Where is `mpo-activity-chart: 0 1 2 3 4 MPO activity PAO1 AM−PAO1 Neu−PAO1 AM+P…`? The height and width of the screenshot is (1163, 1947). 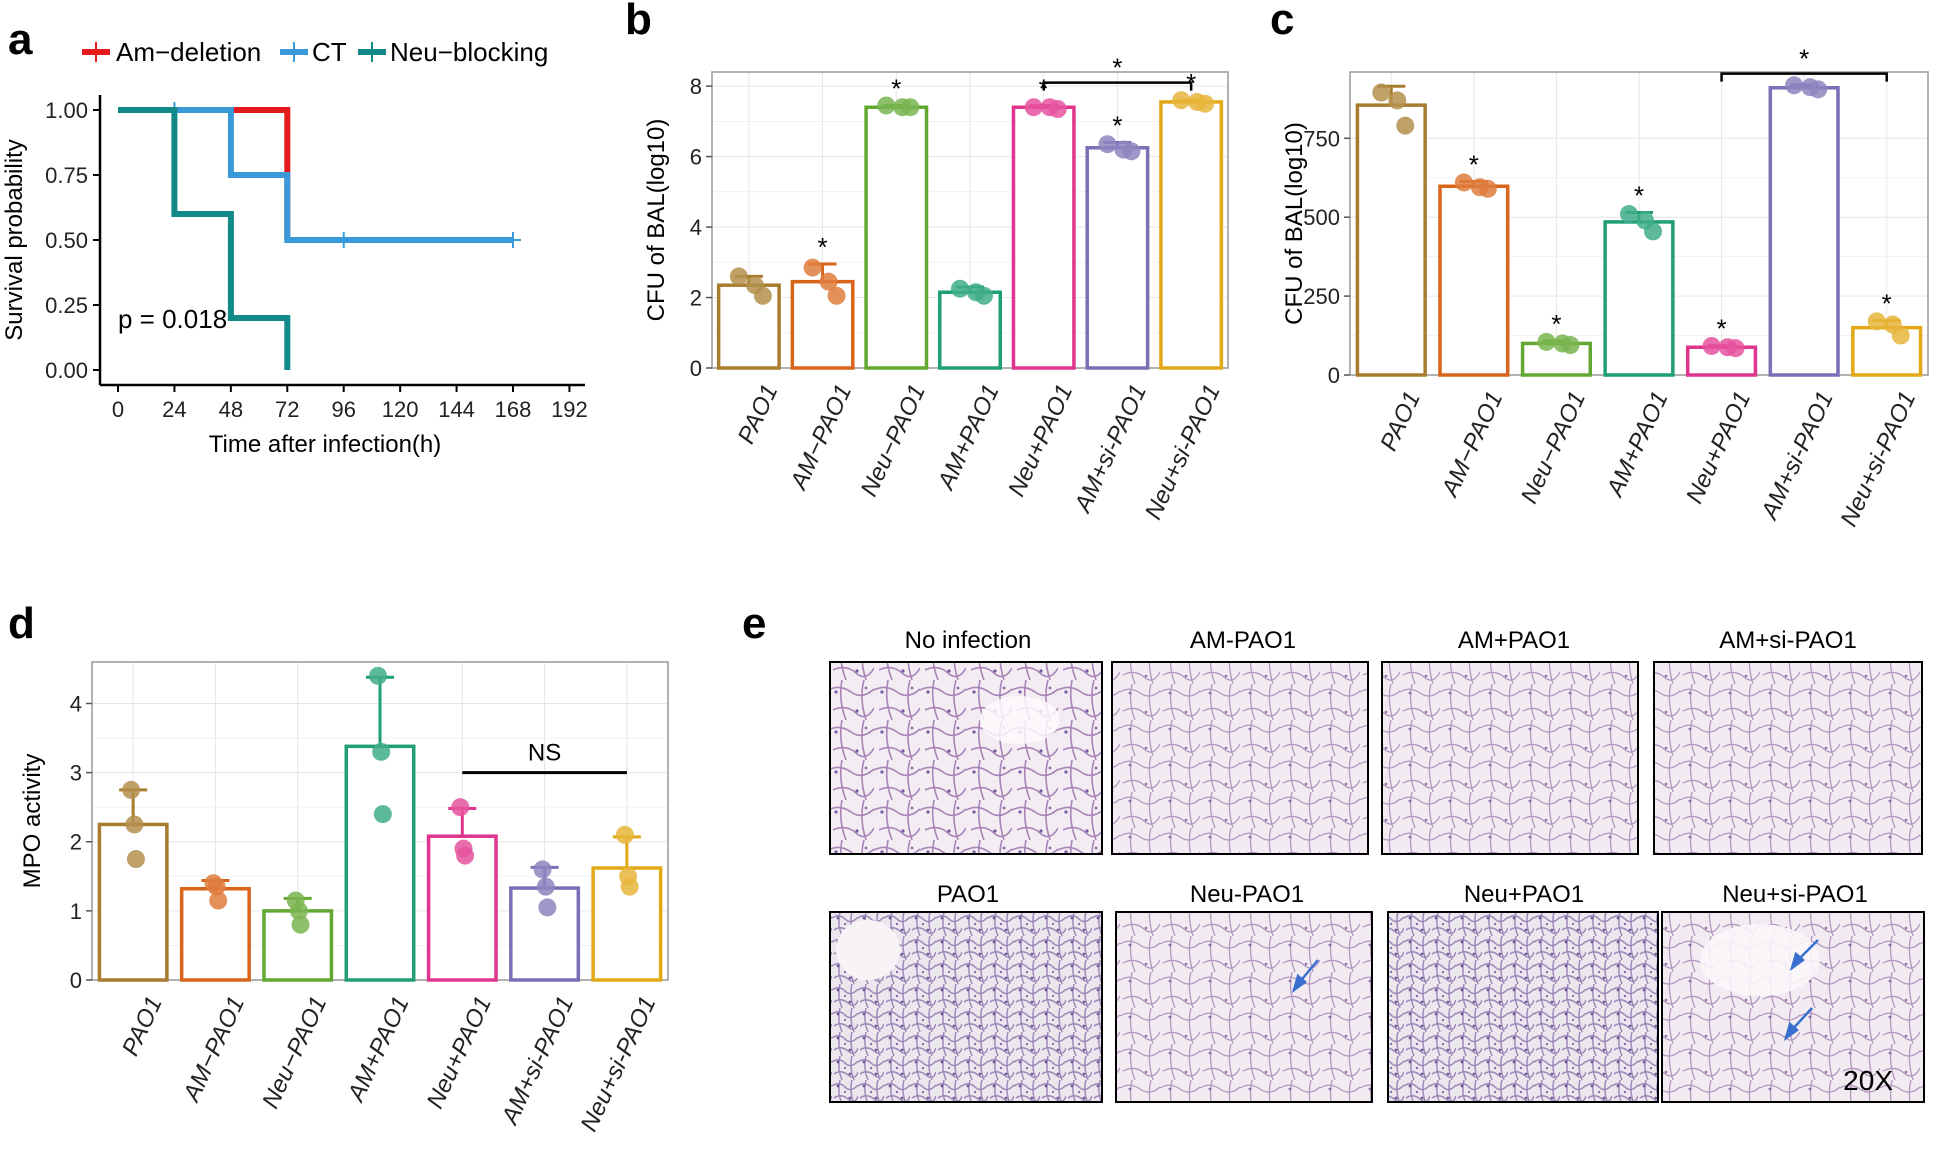
mpo-activity-chart: 0 1 2 3 4 MPO activity PAO1 AM−PAO1 Neu−PAO1 AM+P… is located at coordinates (344, 898).